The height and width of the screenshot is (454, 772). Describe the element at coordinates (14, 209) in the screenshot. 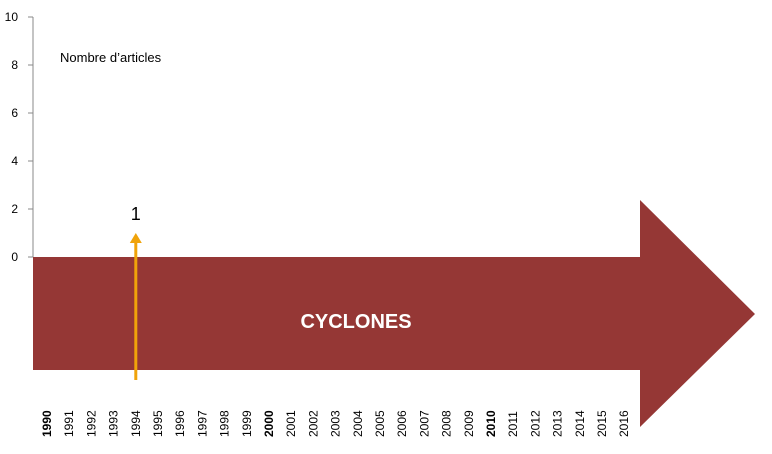

I see `y-tick-label: 2` at that location.